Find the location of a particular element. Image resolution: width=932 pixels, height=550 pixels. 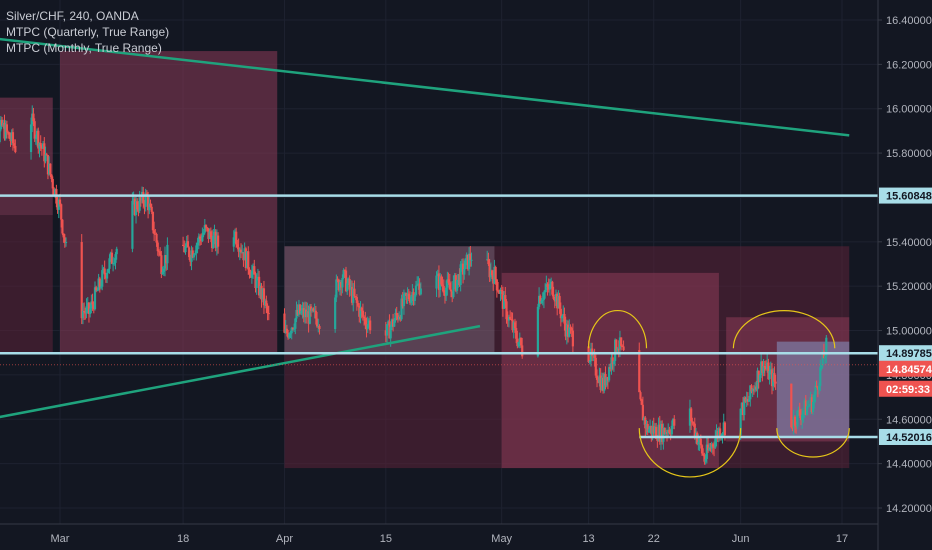

price-label-level: 14.89785 is located at coordinates (909, 354).